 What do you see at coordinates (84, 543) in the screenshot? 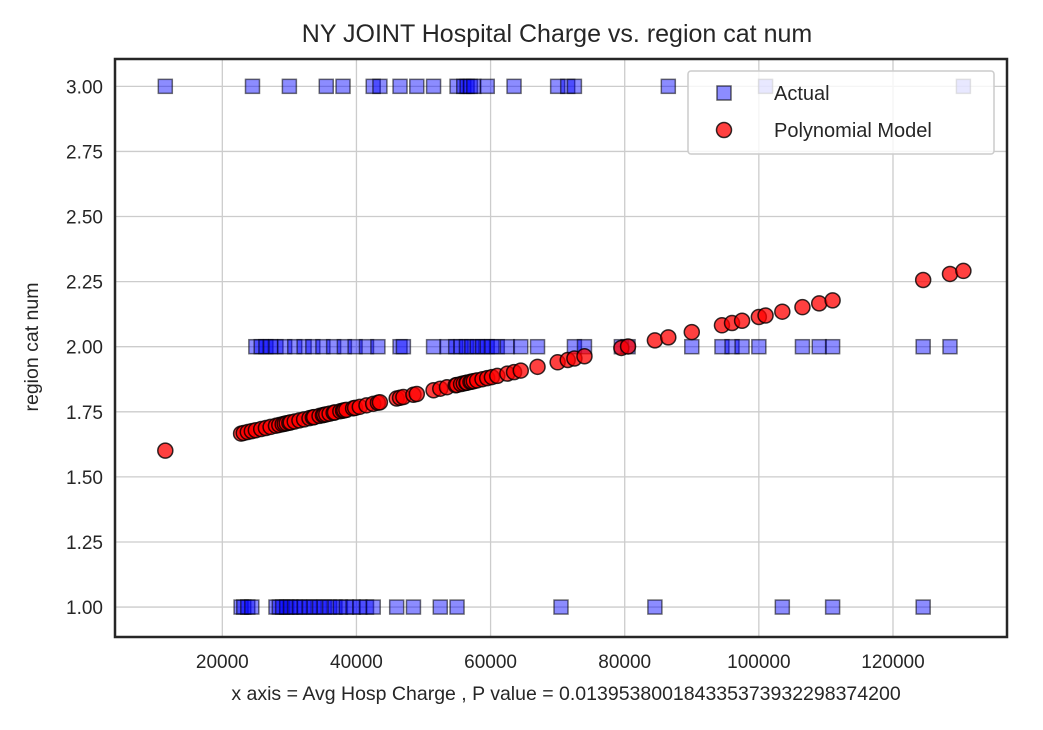
I see `y-tick-label: 1.25` at bounding box center [84, 543].